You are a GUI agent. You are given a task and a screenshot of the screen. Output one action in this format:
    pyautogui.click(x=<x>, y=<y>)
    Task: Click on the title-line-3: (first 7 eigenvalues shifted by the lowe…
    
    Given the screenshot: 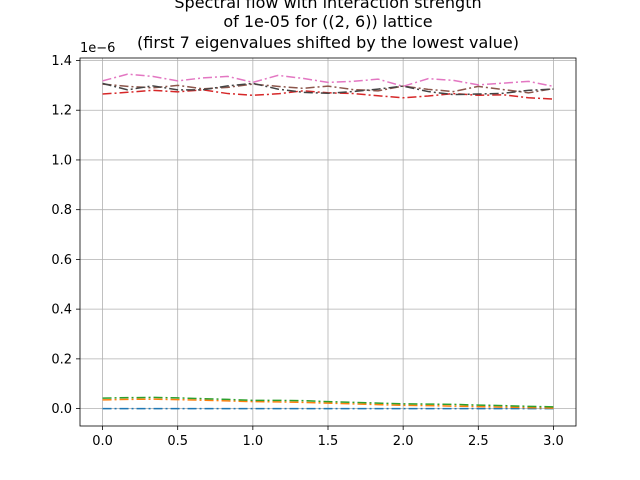 What is the action you would take?
    pyautogui.click(x=328, y=42)
    